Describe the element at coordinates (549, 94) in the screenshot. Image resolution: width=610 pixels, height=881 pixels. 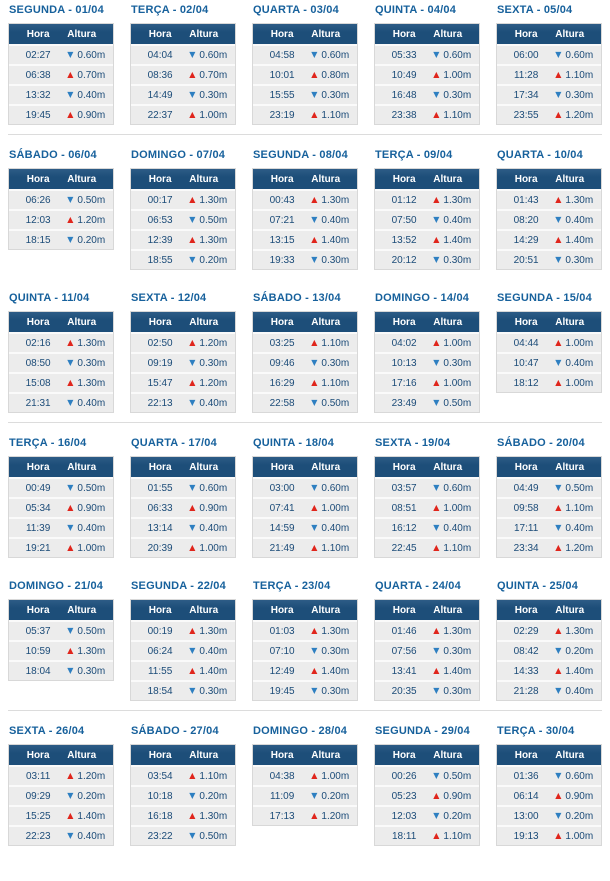
I see `tide-entry-row: 17:34 ▼ 0.30m` at that location.